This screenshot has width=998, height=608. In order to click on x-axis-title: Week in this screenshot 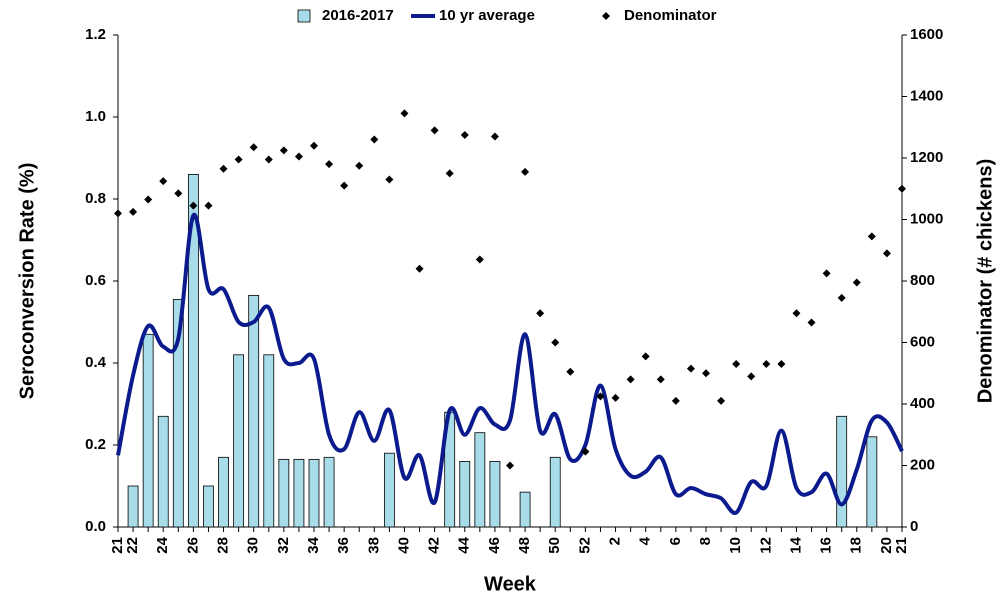, I will do `click(510, 584)`.